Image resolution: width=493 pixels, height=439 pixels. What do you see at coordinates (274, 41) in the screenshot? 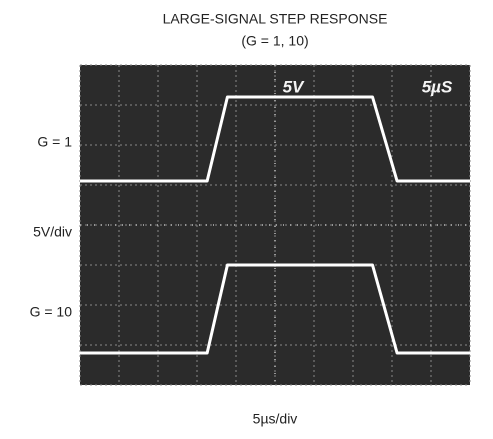
I see `chart-subtitle: (G = 1, 10)` at bounding box center [274, 41].